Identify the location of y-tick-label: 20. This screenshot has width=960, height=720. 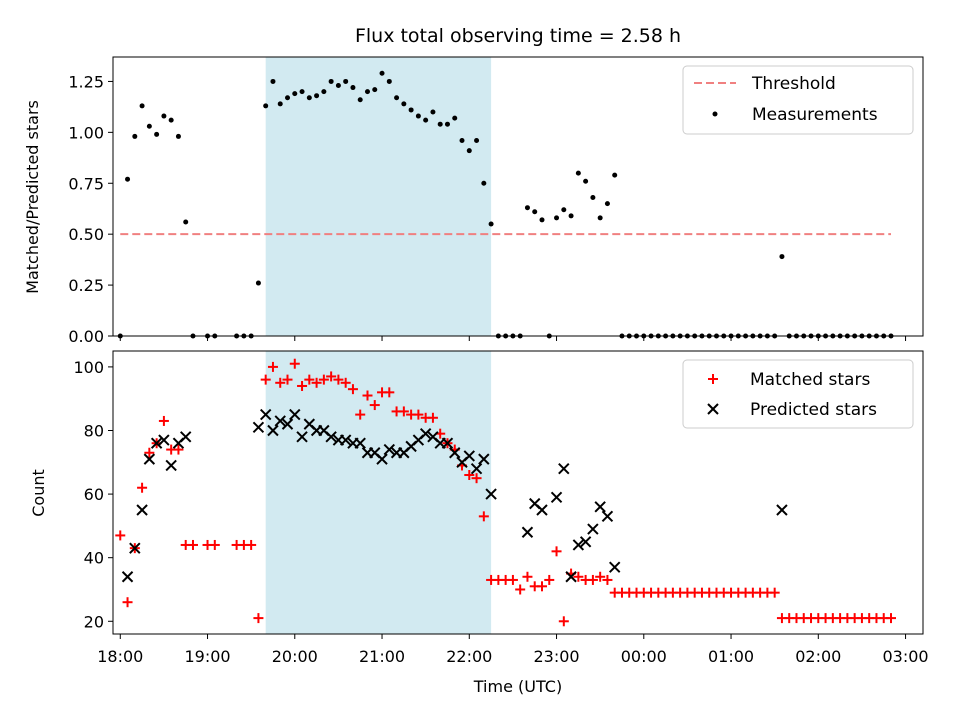
(94, 621).